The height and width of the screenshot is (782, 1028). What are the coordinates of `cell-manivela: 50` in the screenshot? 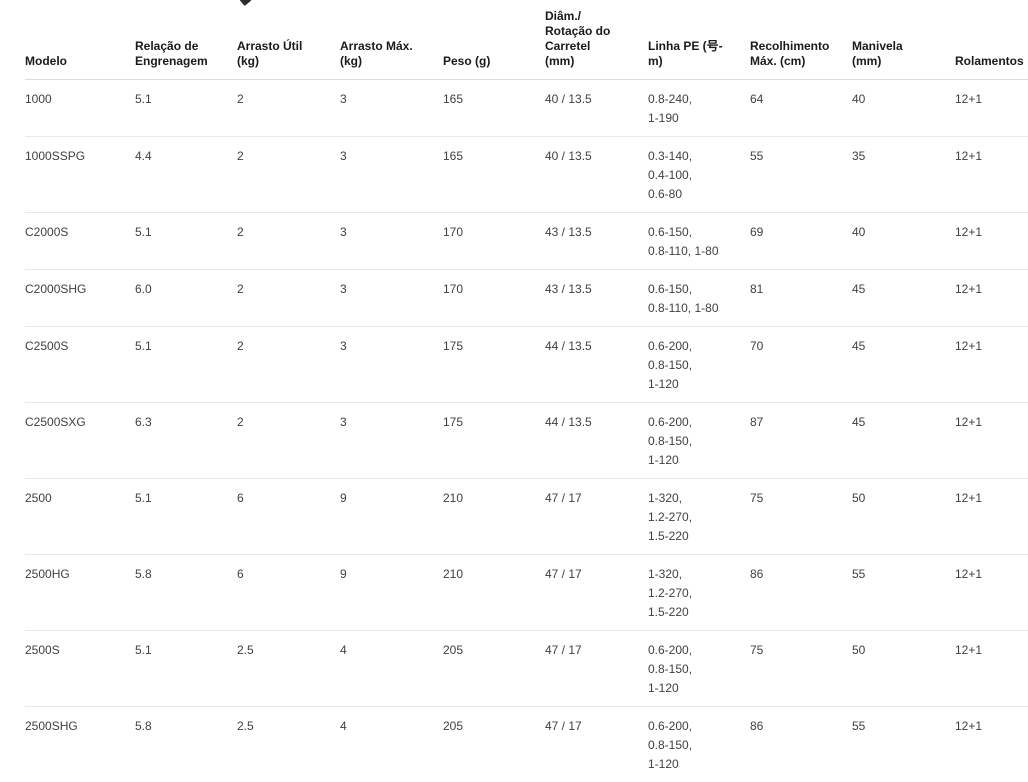 It's located at (903, 669).